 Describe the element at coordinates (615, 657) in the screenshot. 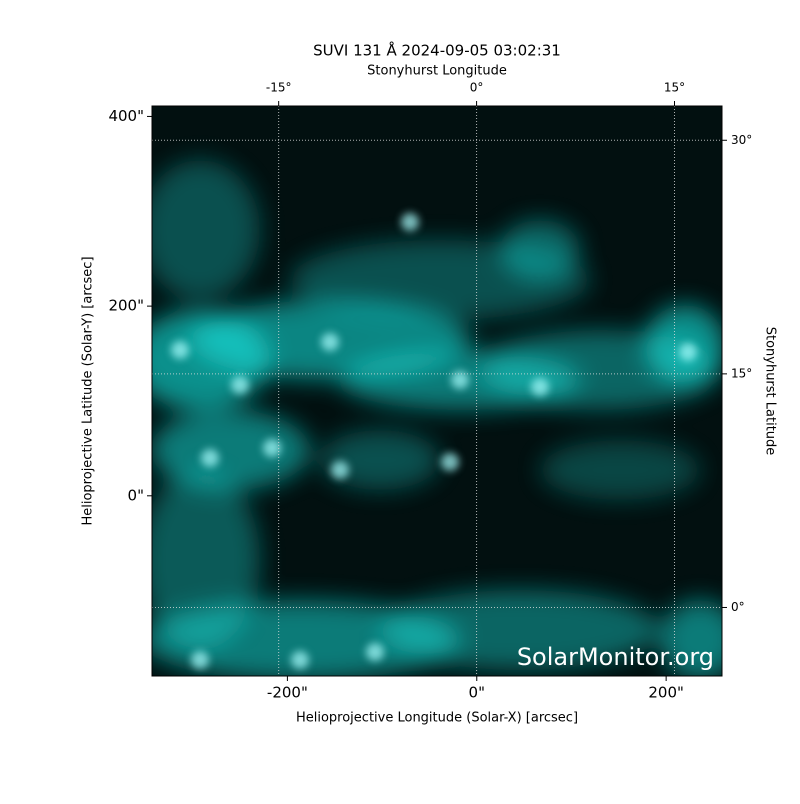

I see `watermark: SolarMonitor.org` at that location.